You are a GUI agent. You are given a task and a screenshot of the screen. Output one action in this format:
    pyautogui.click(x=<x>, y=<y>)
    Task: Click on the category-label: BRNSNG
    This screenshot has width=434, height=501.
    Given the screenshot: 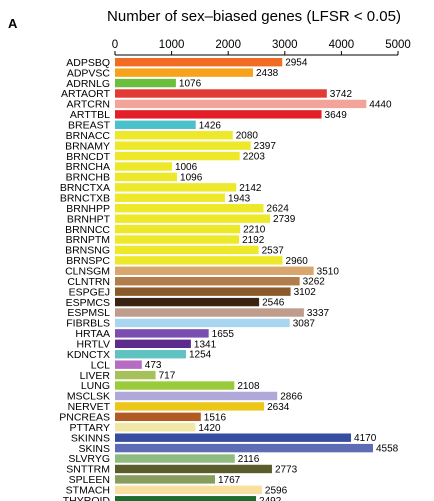 What is the action you would take?
    pyautogui.click(x=87, y=251)
    